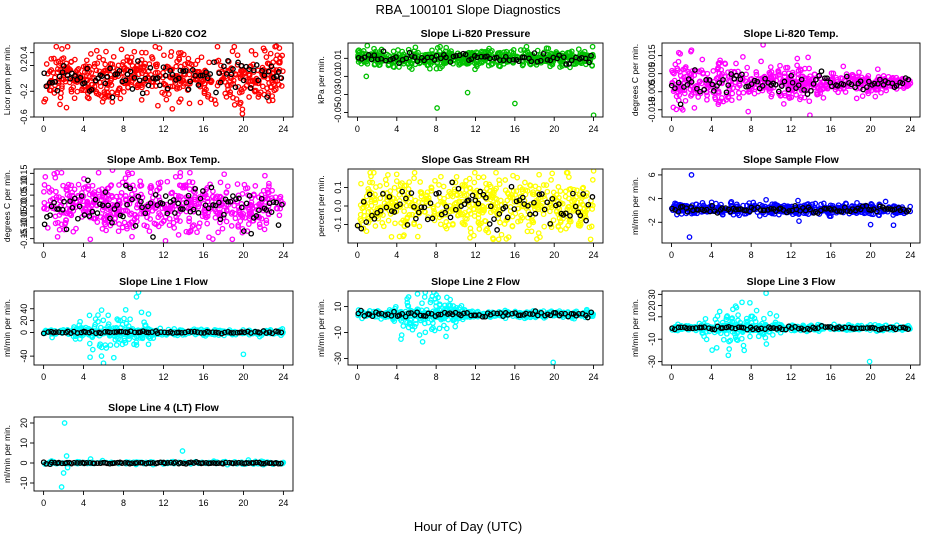 The height and width of the screenshot is (540, 936). What do you see at coordinates (396, 129) in the screenshot?
I see `x-tick-label: 4` at bounding box center [396, 129].